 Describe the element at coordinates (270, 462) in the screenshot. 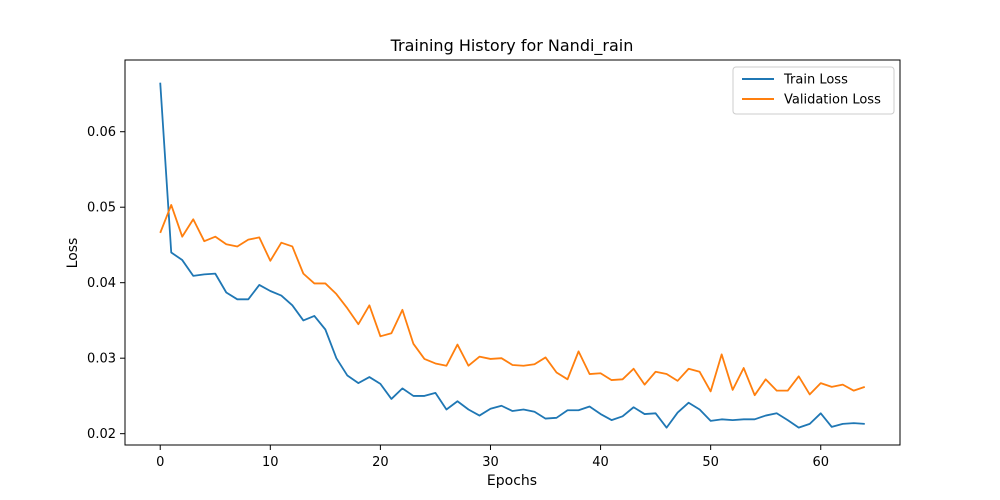

I see `x-tick-label: 10` at that location.